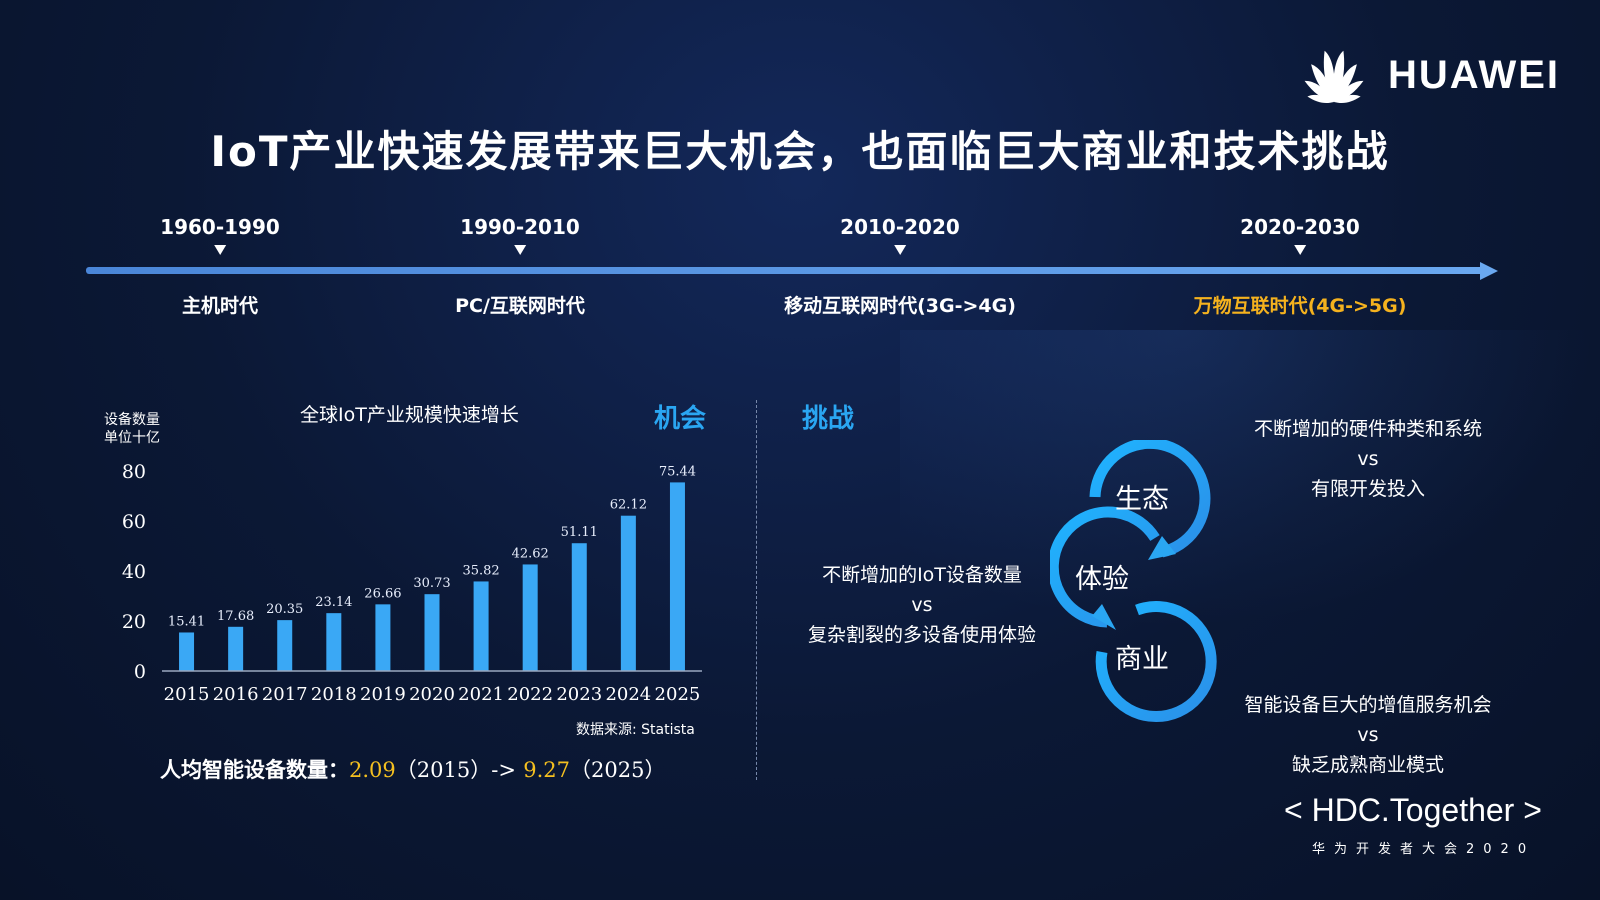 The height and width of the screenshot is (900, 1600). I want to click on bar-2022, so click(530, 617).